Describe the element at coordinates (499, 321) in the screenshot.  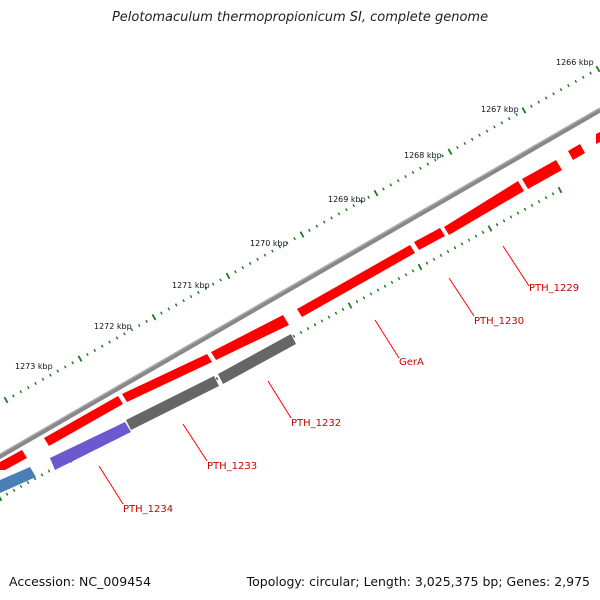
I see `gene-label-pth-1230: PTH_1230` at that location.